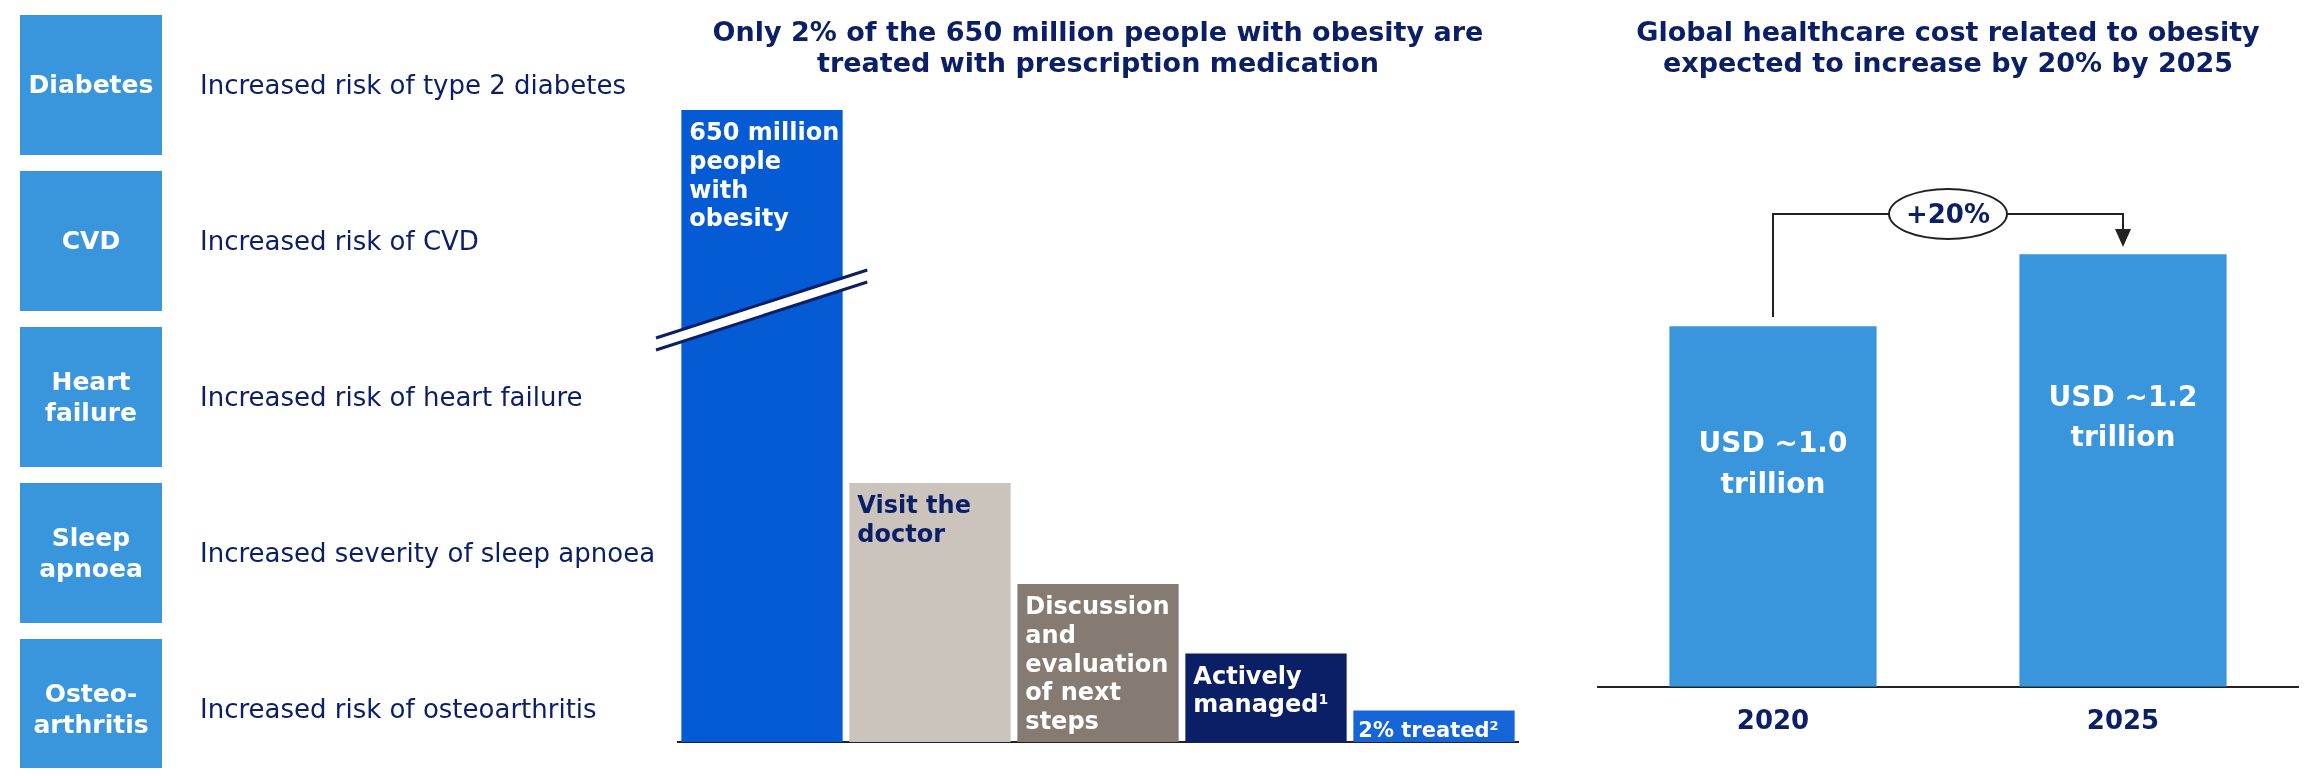 This screenshot has height=776, width=2310. What do you see at coordinates (413, 85) in the screenshot?
I see `text: Increased risk of type 2 diabetes` at bounding box center [413, 85].